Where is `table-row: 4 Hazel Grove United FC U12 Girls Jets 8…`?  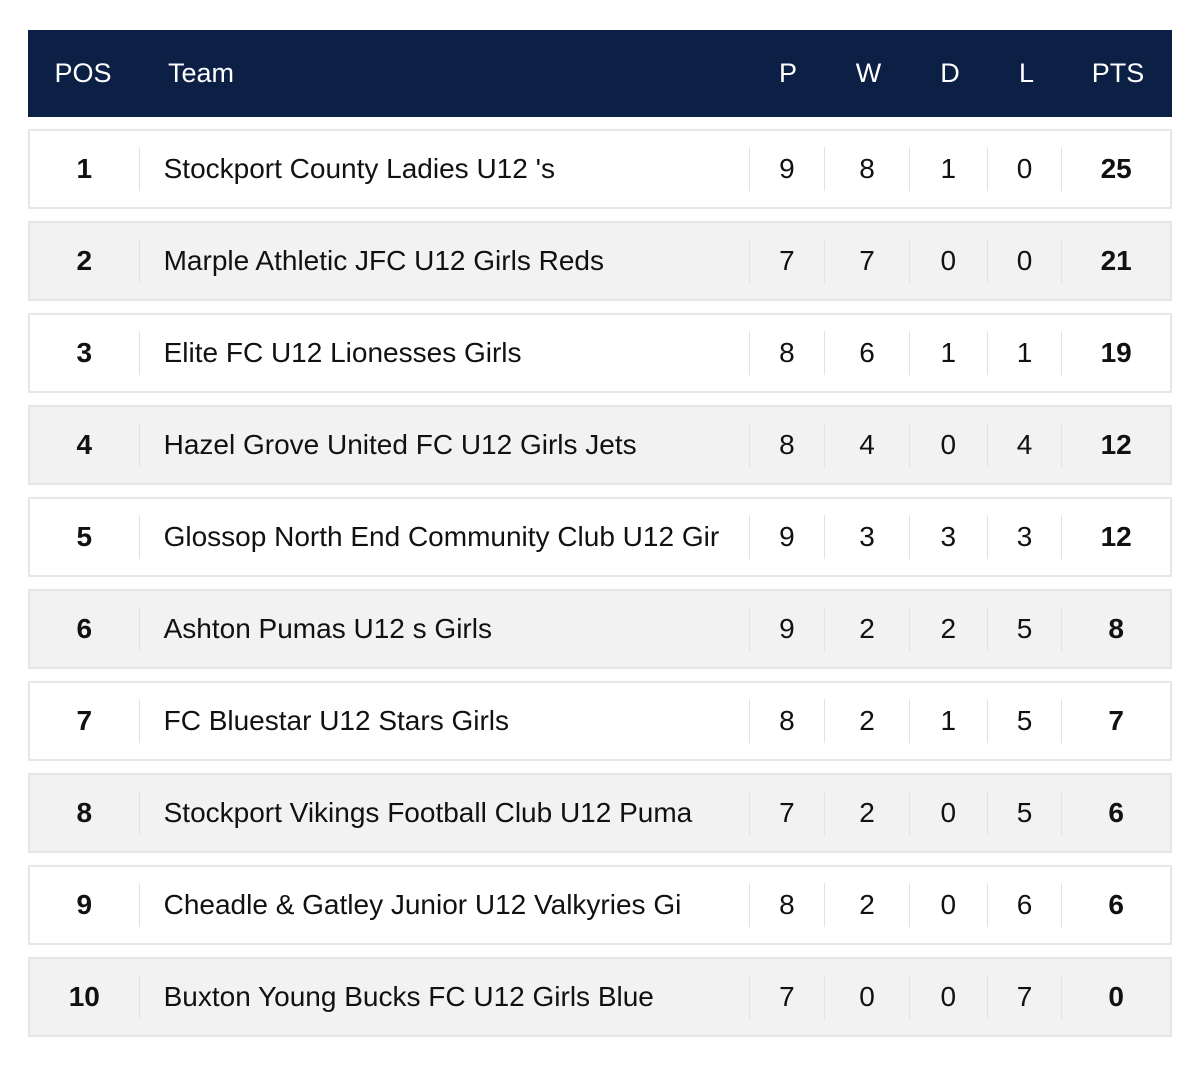 table-row: 4 Hazel Grove United FC U12 Girls Jets 8… is located at coordinates (600, 445).